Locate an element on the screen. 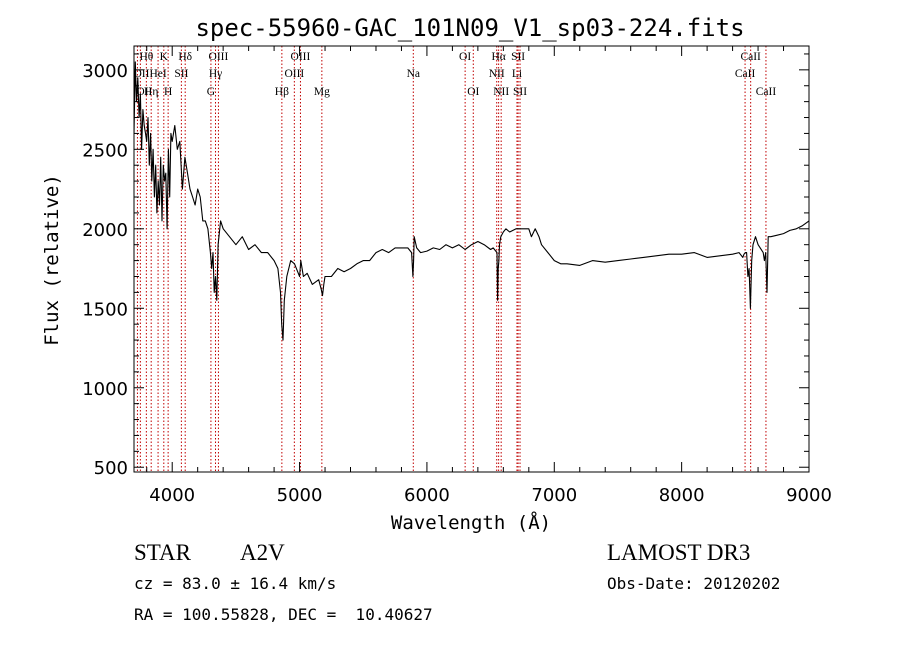 This screenshot has height=649, width=900. line-label-13: OIII is located at coordinates (294, 74).